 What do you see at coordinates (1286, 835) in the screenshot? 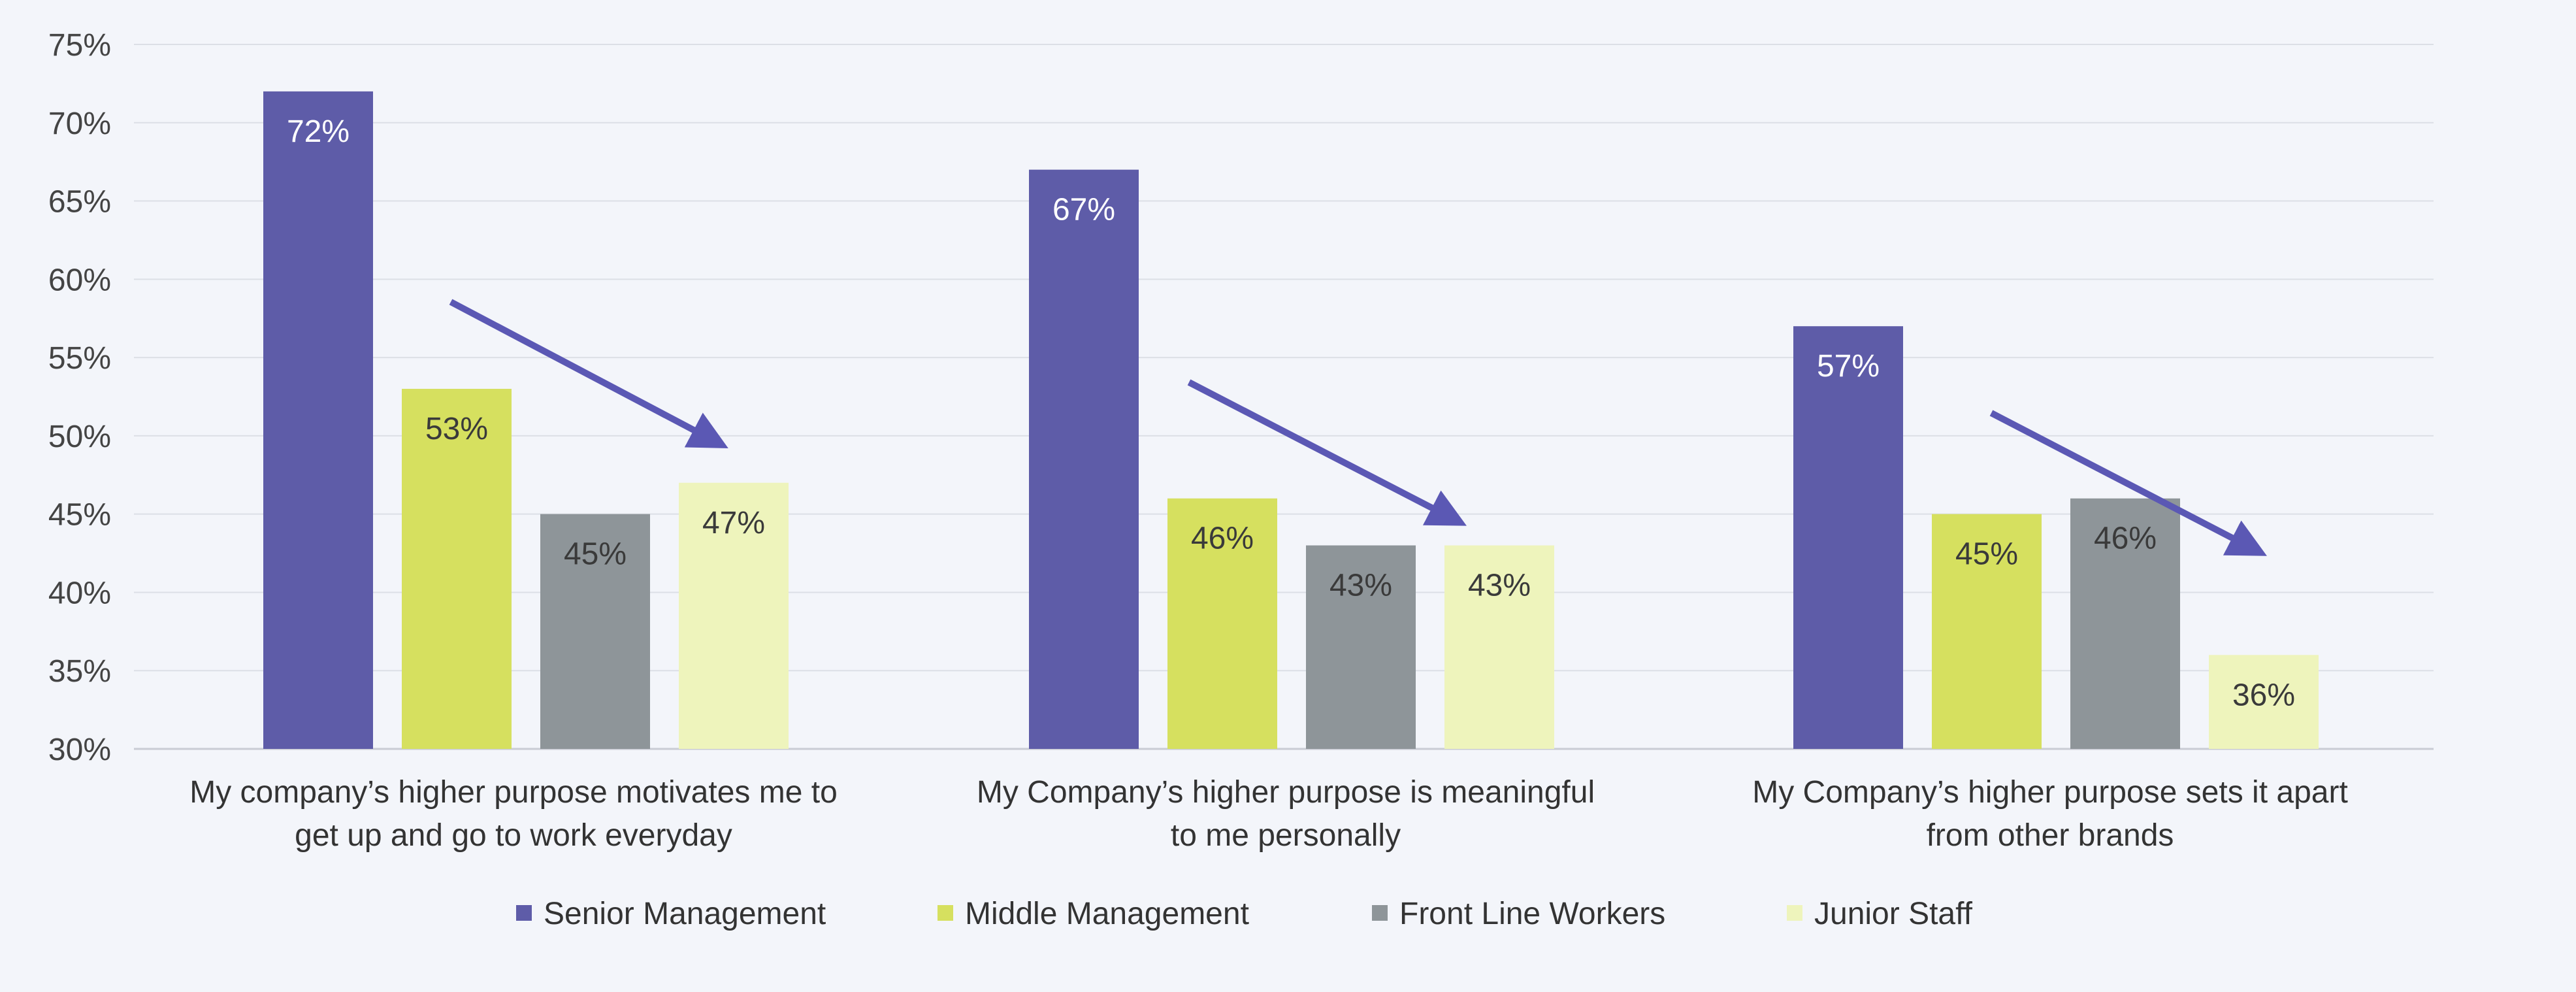
I see `x-category-label: to me personally` at bounding box center [1286, 835].